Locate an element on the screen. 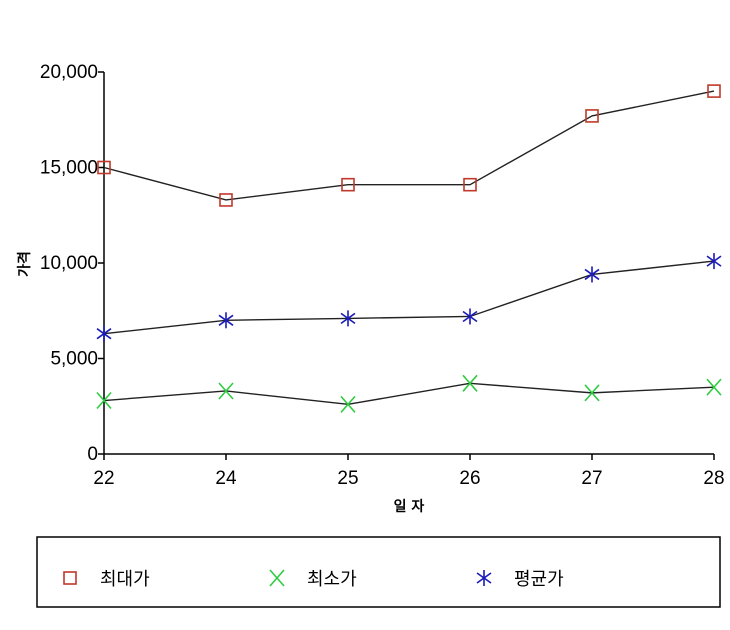 This screenshot has width=730, height=630. y-ticks: 0 5,000 10,000 15,000 20,000 is located at coordinates (72, 263).